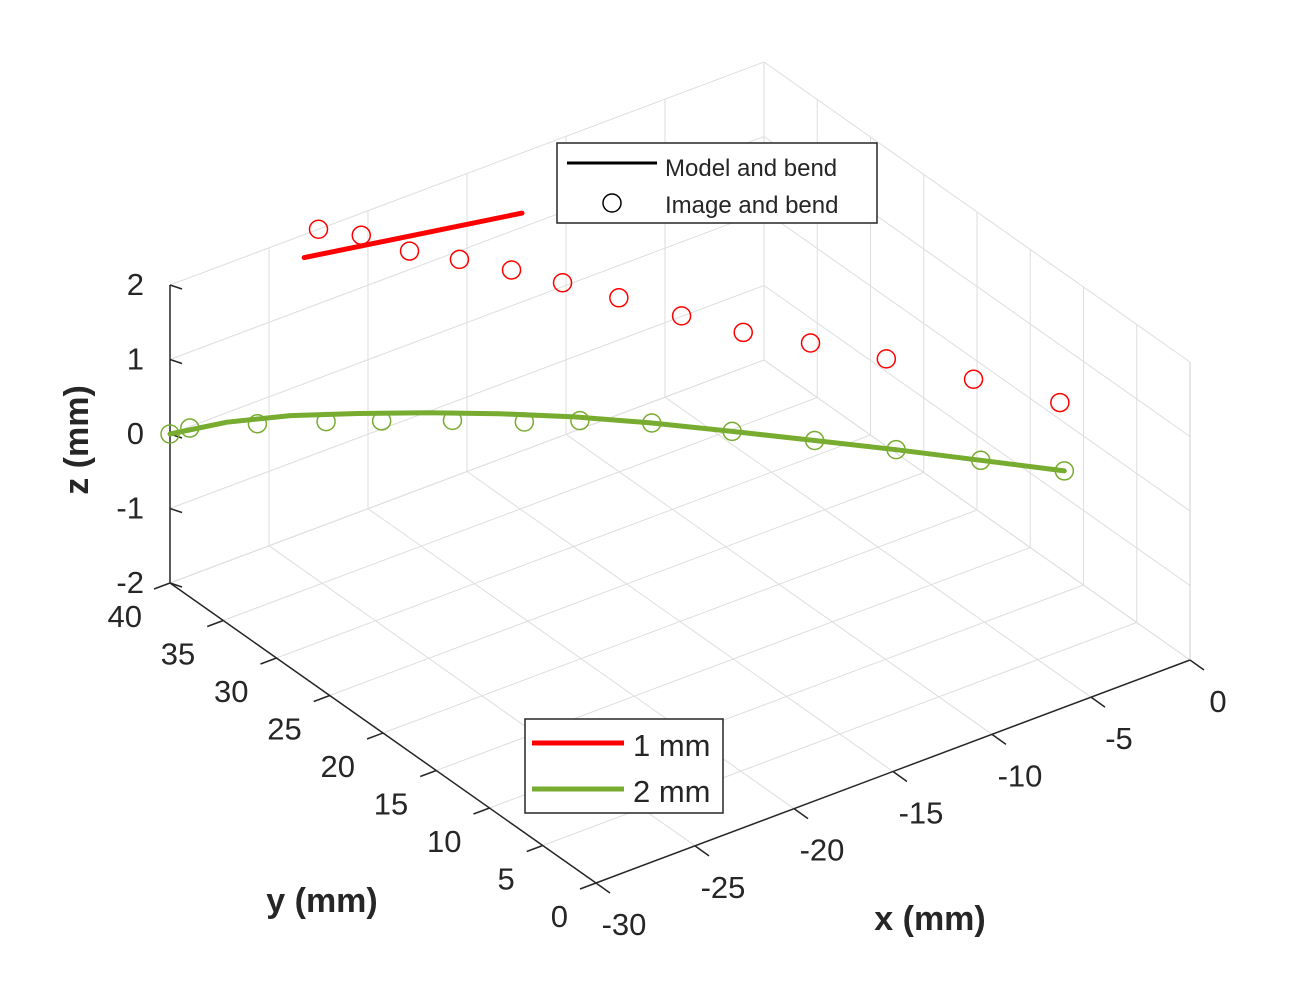 The width and height of the screenshot is (1312, 990). What do you see at coordinates (672, 791) in the screenshot?
I see `legend-series-entry-2mm: 2 mm` at bounding box center [672, 791].